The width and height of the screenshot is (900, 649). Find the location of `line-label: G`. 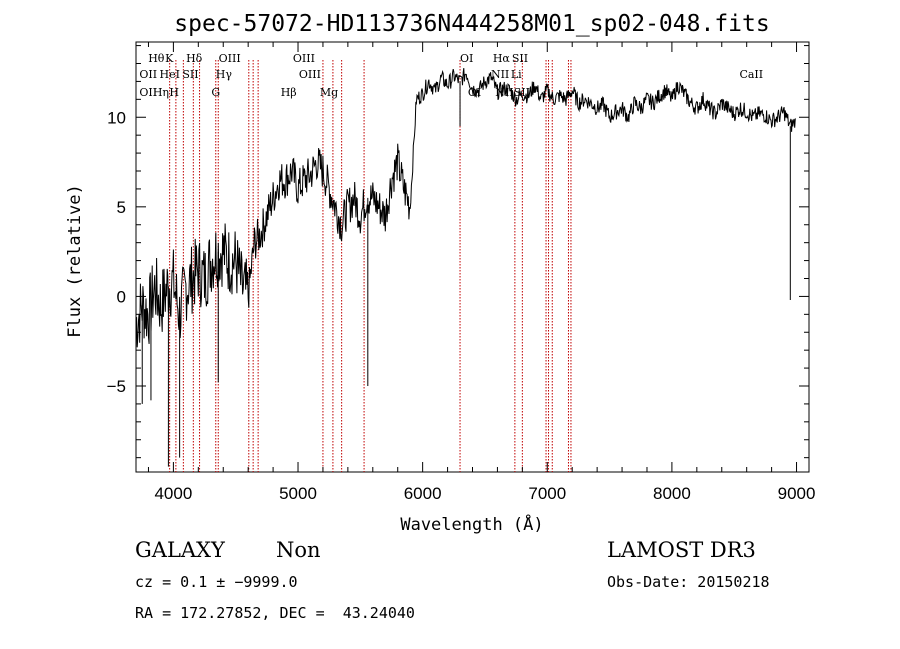

line-label: G is located at coordinates (215, 92).